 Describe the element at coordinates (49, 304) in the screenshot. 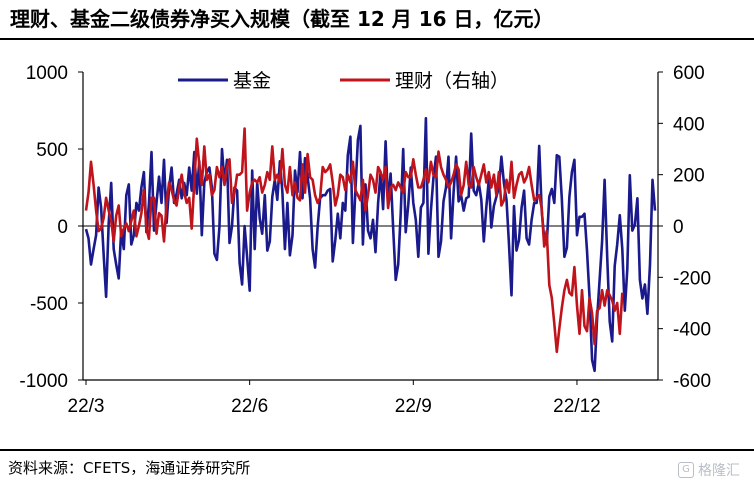

I see `left-tick-label: -500` at that location.